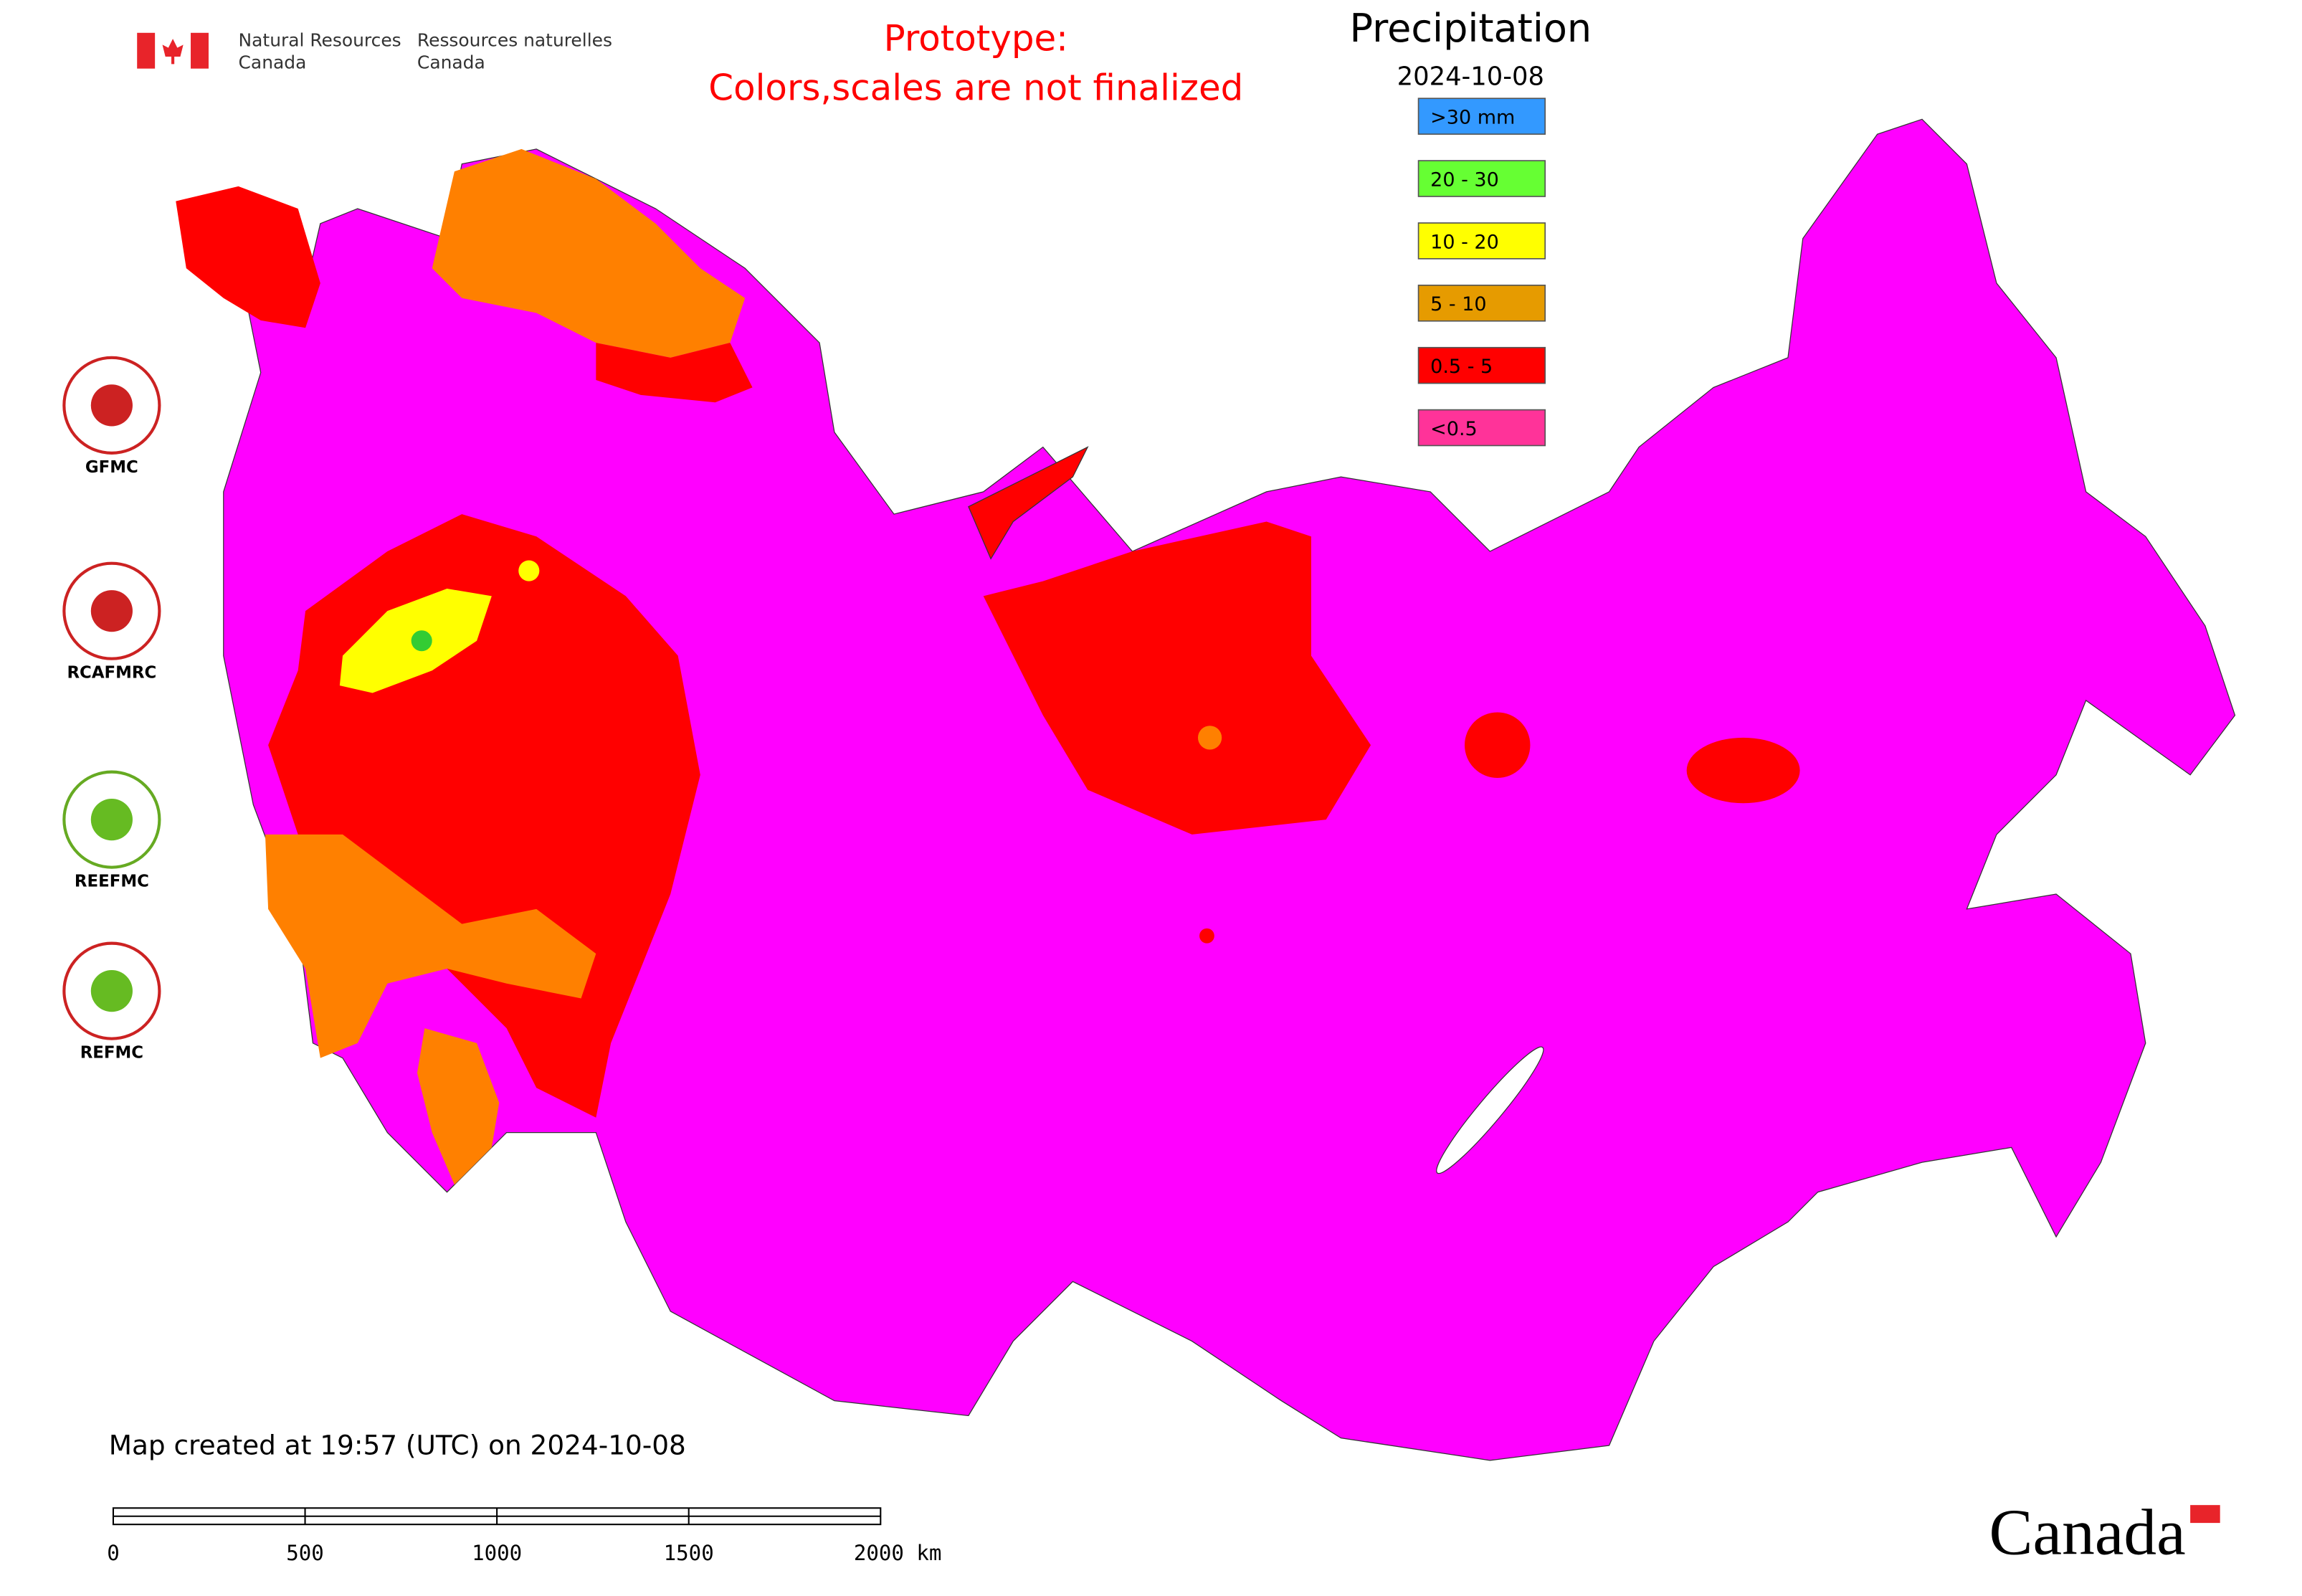 The width and height of the screenshot is (2302, 1596). Describe the element at coordinates (1465, 242) in the screenshot. I see `legend-label: 10 - 20` at that location.